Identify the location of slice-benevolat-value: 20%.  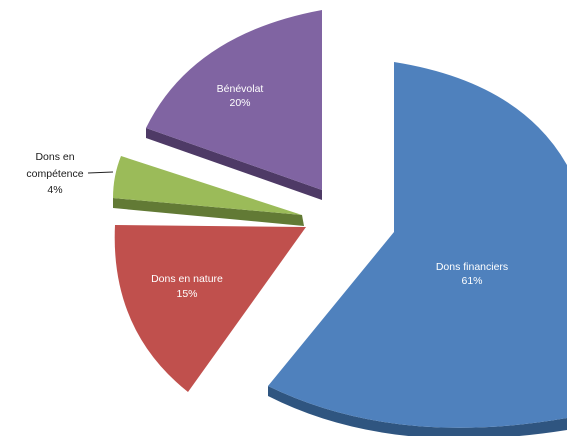
(239, 103).